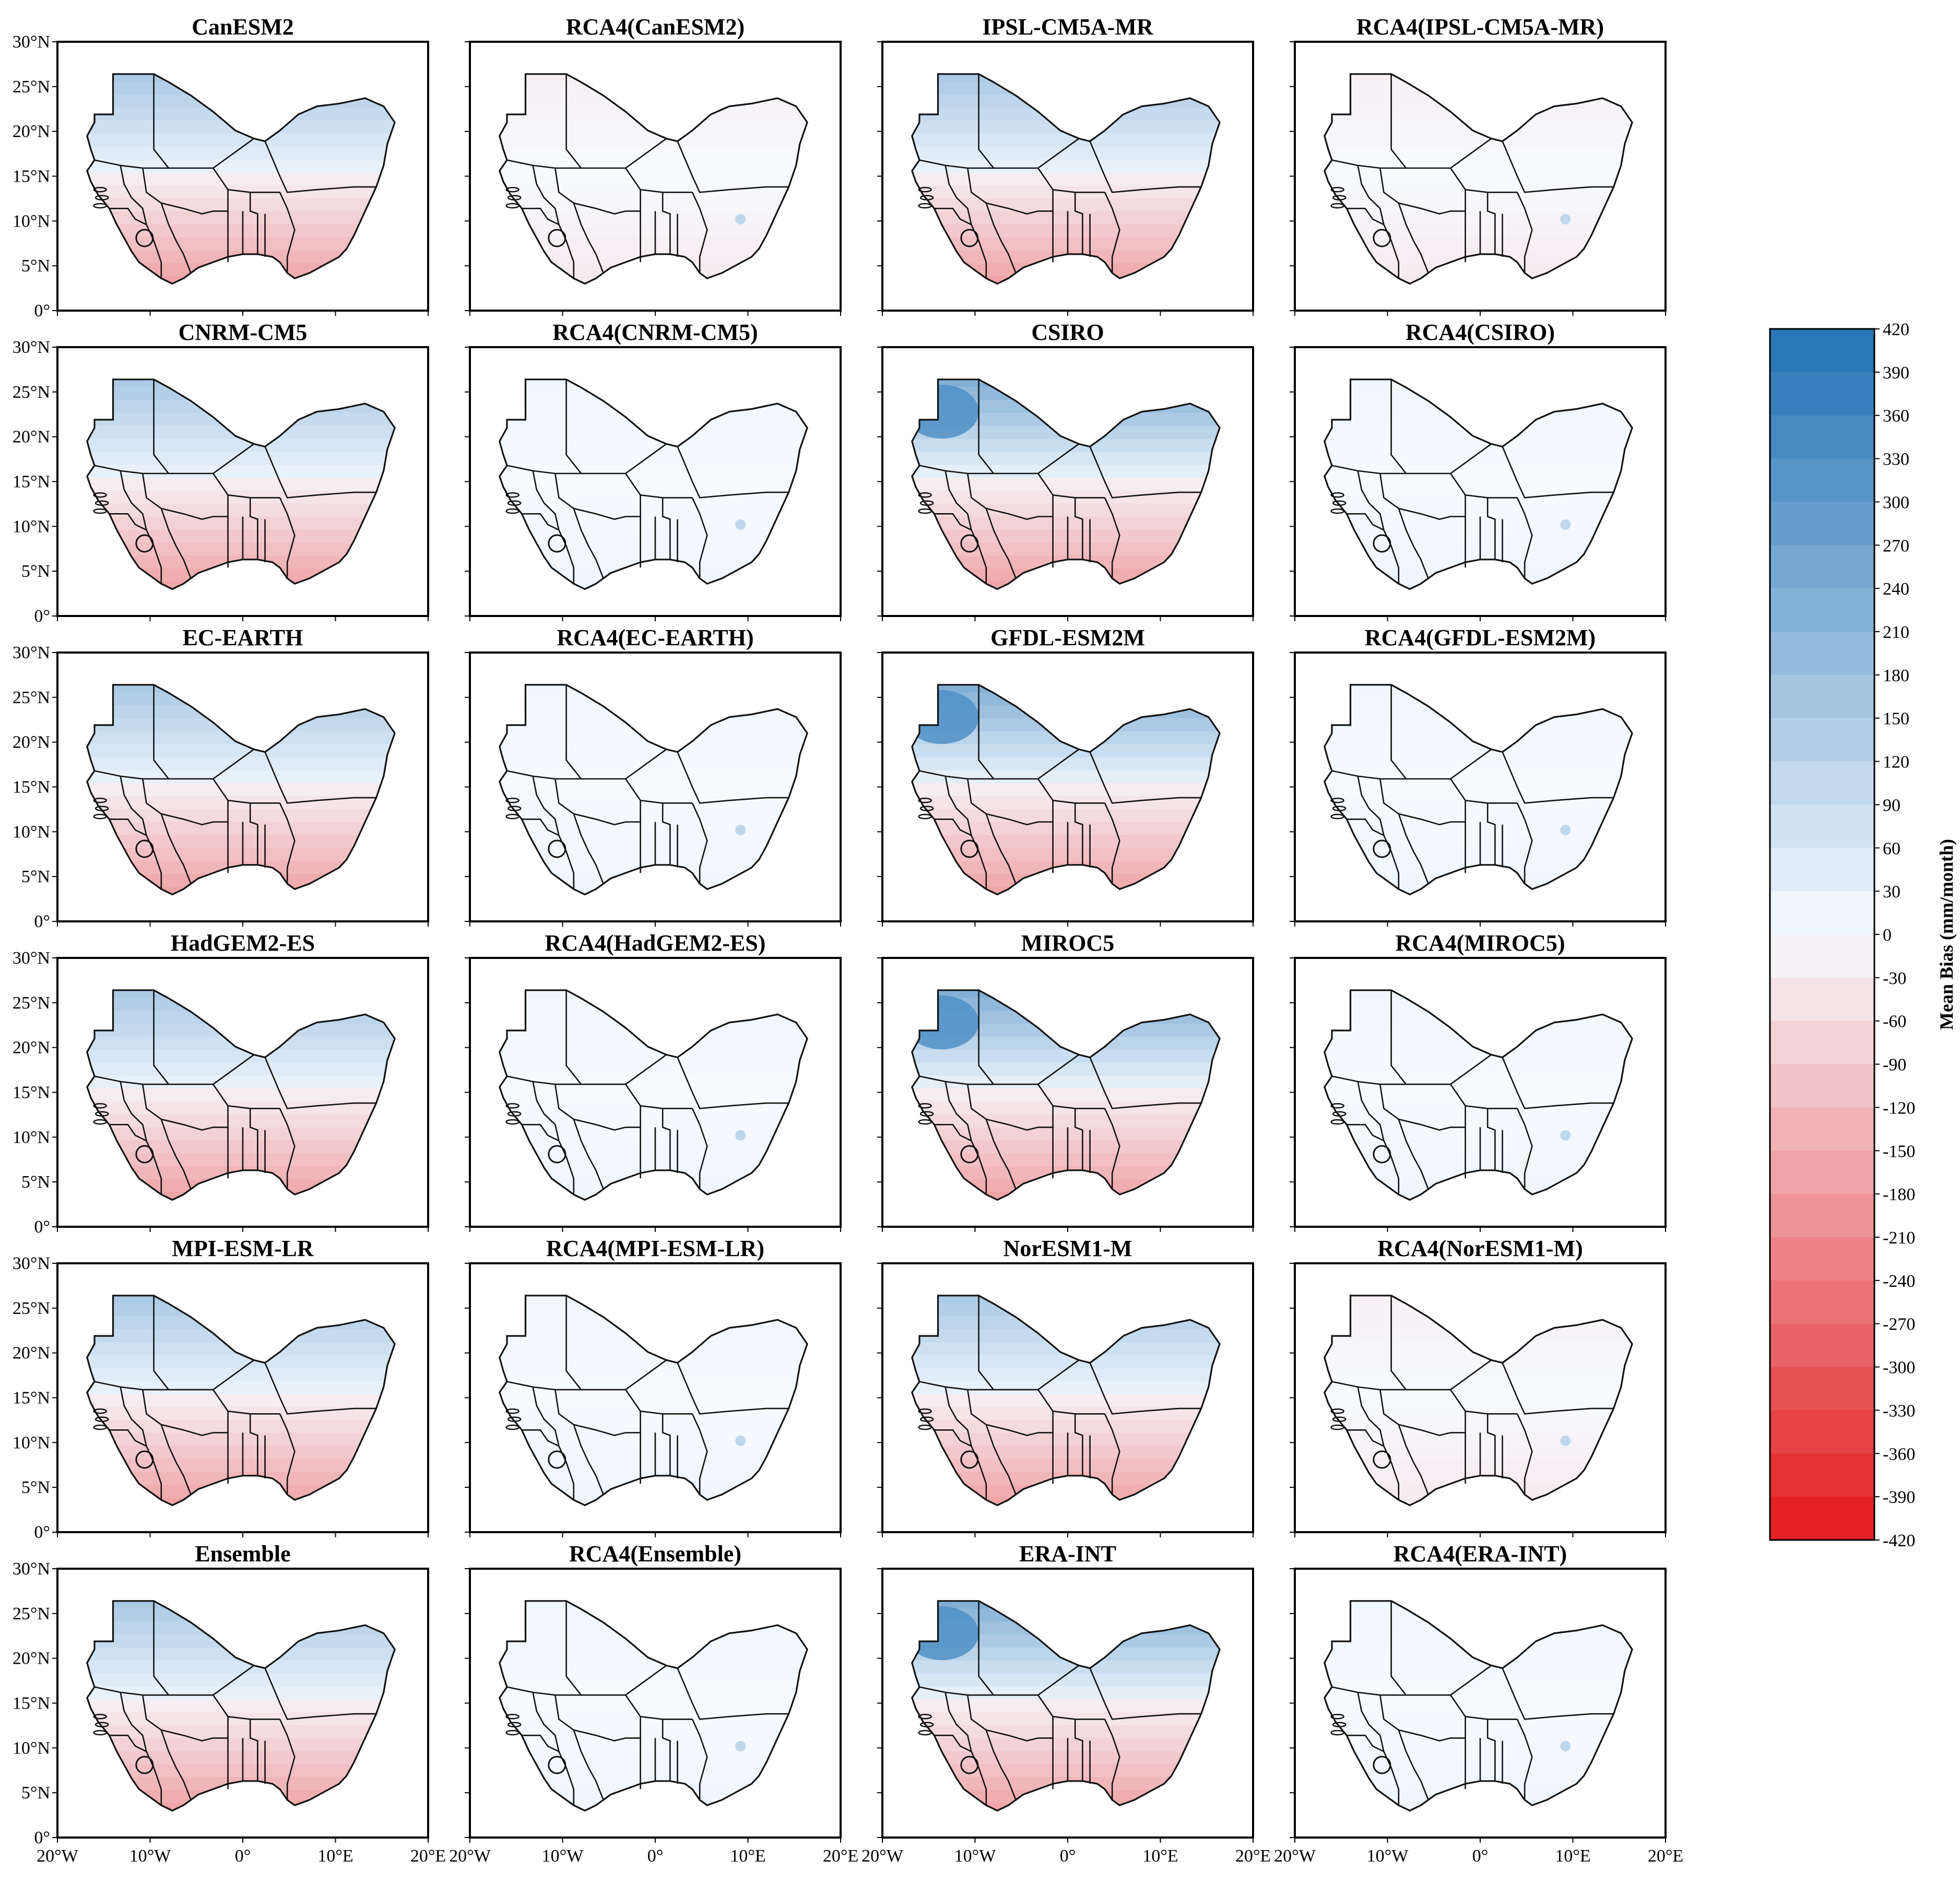 This screenshot has width=1960, height=1884. What do you see at coordinates (31, 221) in the screenshot?
I see `lat-tick-label: 10°N` at bounding box center [31, 221].